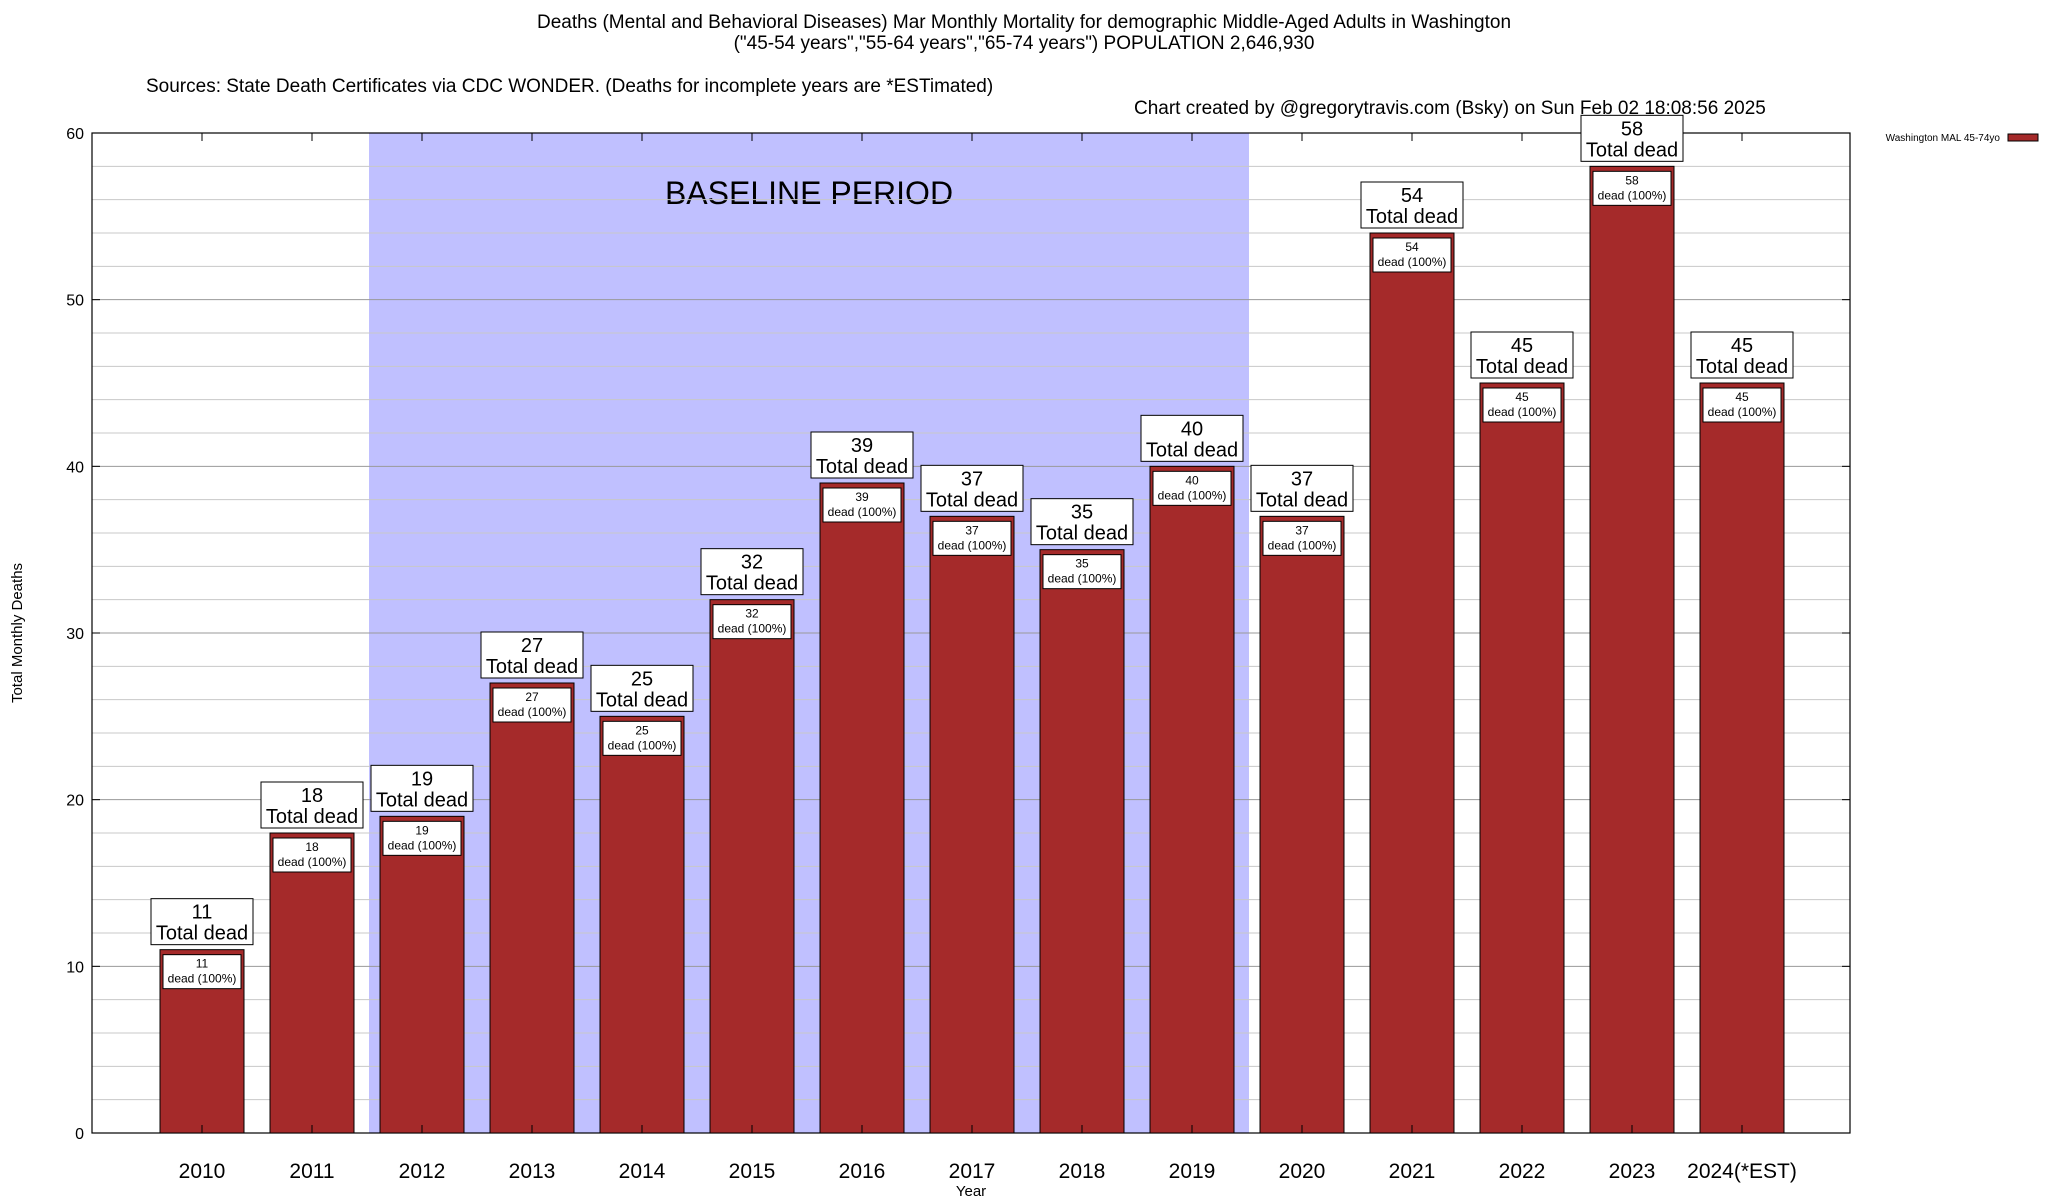 This screenshot has height=1200, width=2048. I want to click on x-tick-label: 2013, so click(532, 1171).